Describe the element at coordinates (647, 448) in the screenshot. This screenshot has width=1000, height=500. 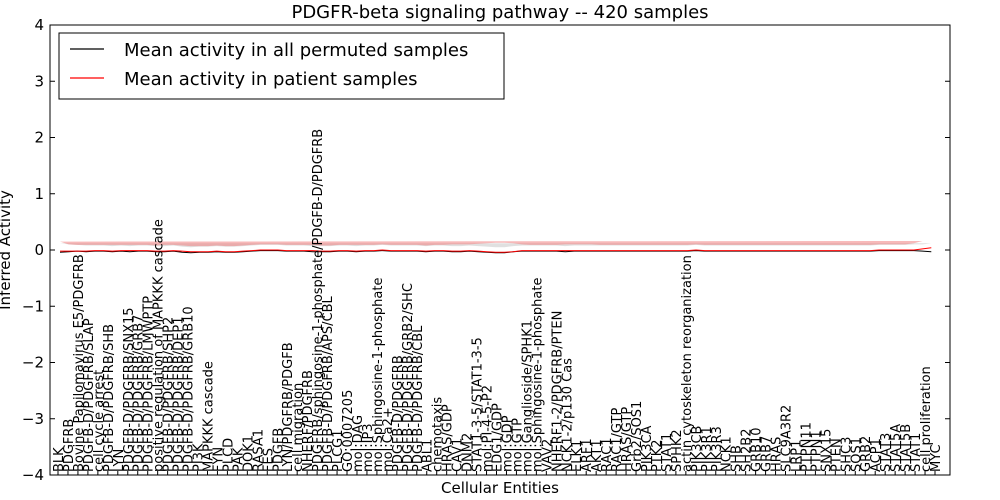
I see `x-tick-label: PIK3CA` at that location.